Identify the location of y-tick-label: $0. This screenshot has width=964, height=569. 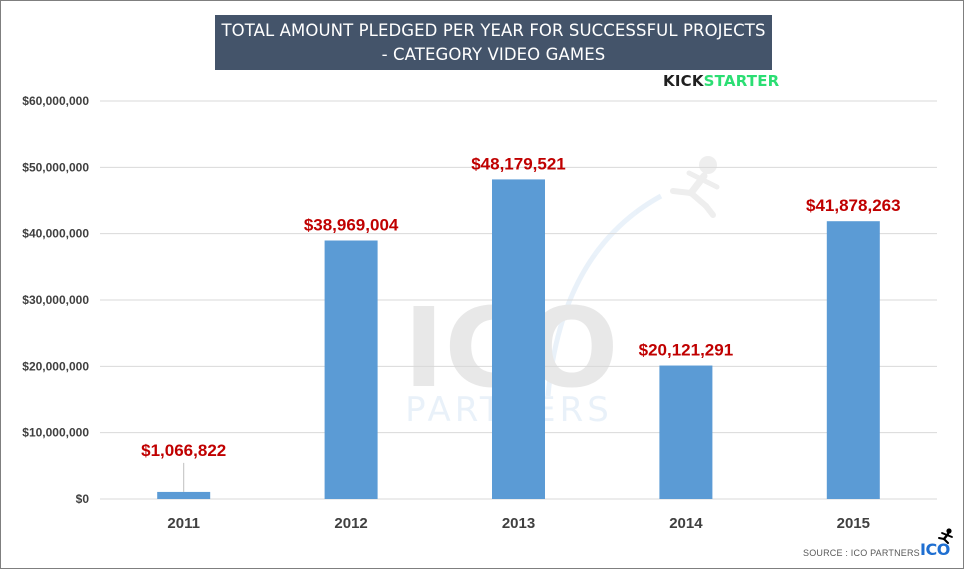
(83, 499).